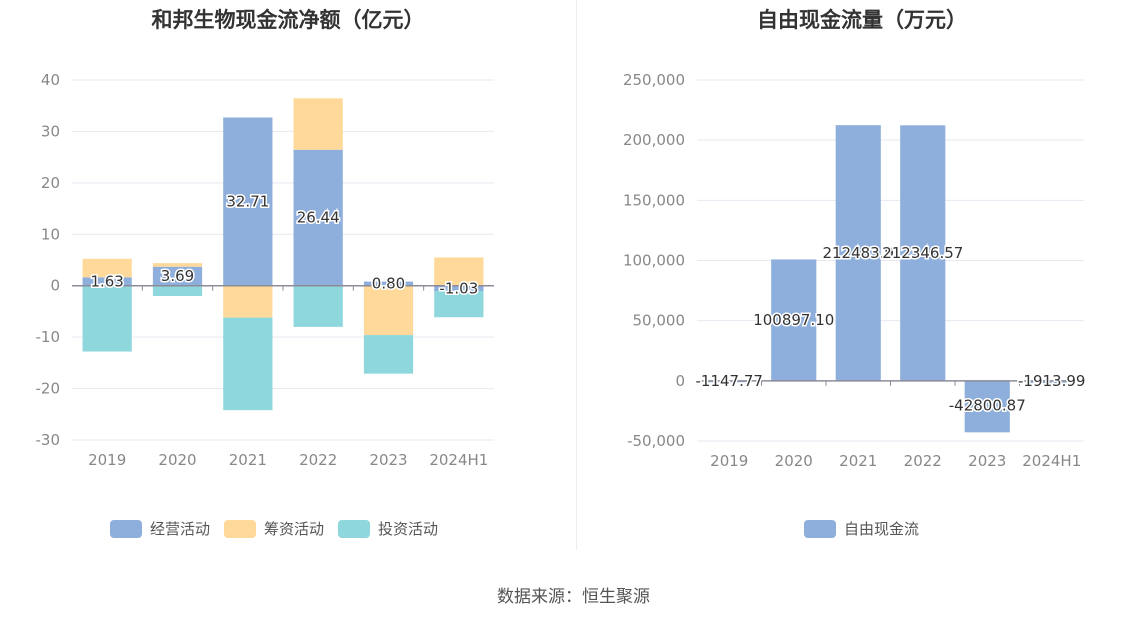  Describe the element at coordinates (654, 261) in the screenshot. I see `y-tick-label: 100,000` at that location.